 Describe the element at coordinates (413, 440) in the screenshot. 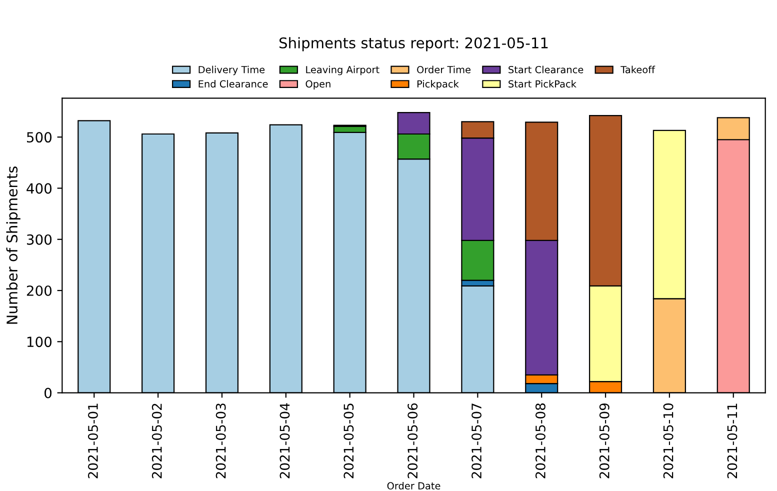

I see `x-tick-label: 2021-05-06` at that location.